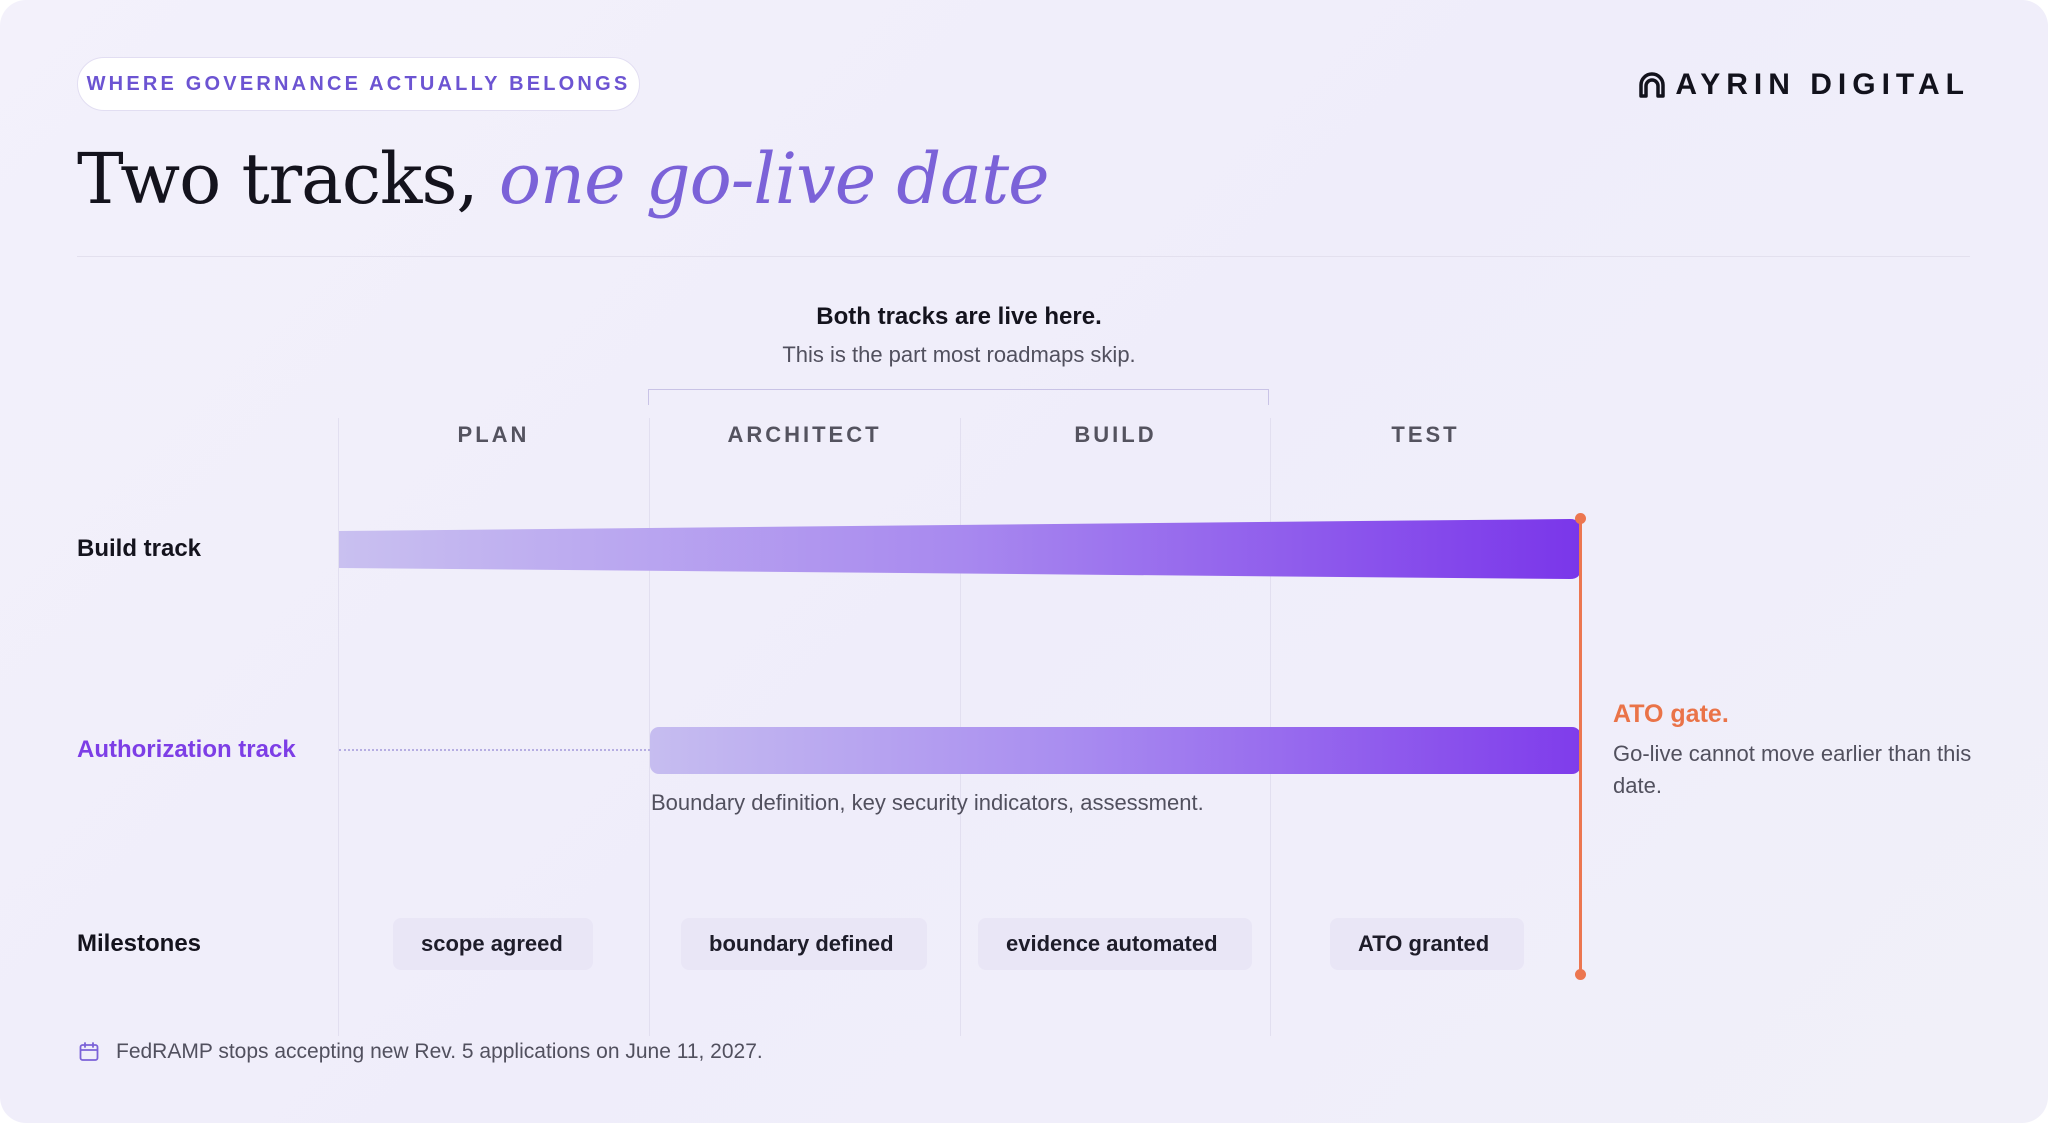 The image size is (2048, 1123). I want to click on row-label-build: Build track, so click(139, 548).